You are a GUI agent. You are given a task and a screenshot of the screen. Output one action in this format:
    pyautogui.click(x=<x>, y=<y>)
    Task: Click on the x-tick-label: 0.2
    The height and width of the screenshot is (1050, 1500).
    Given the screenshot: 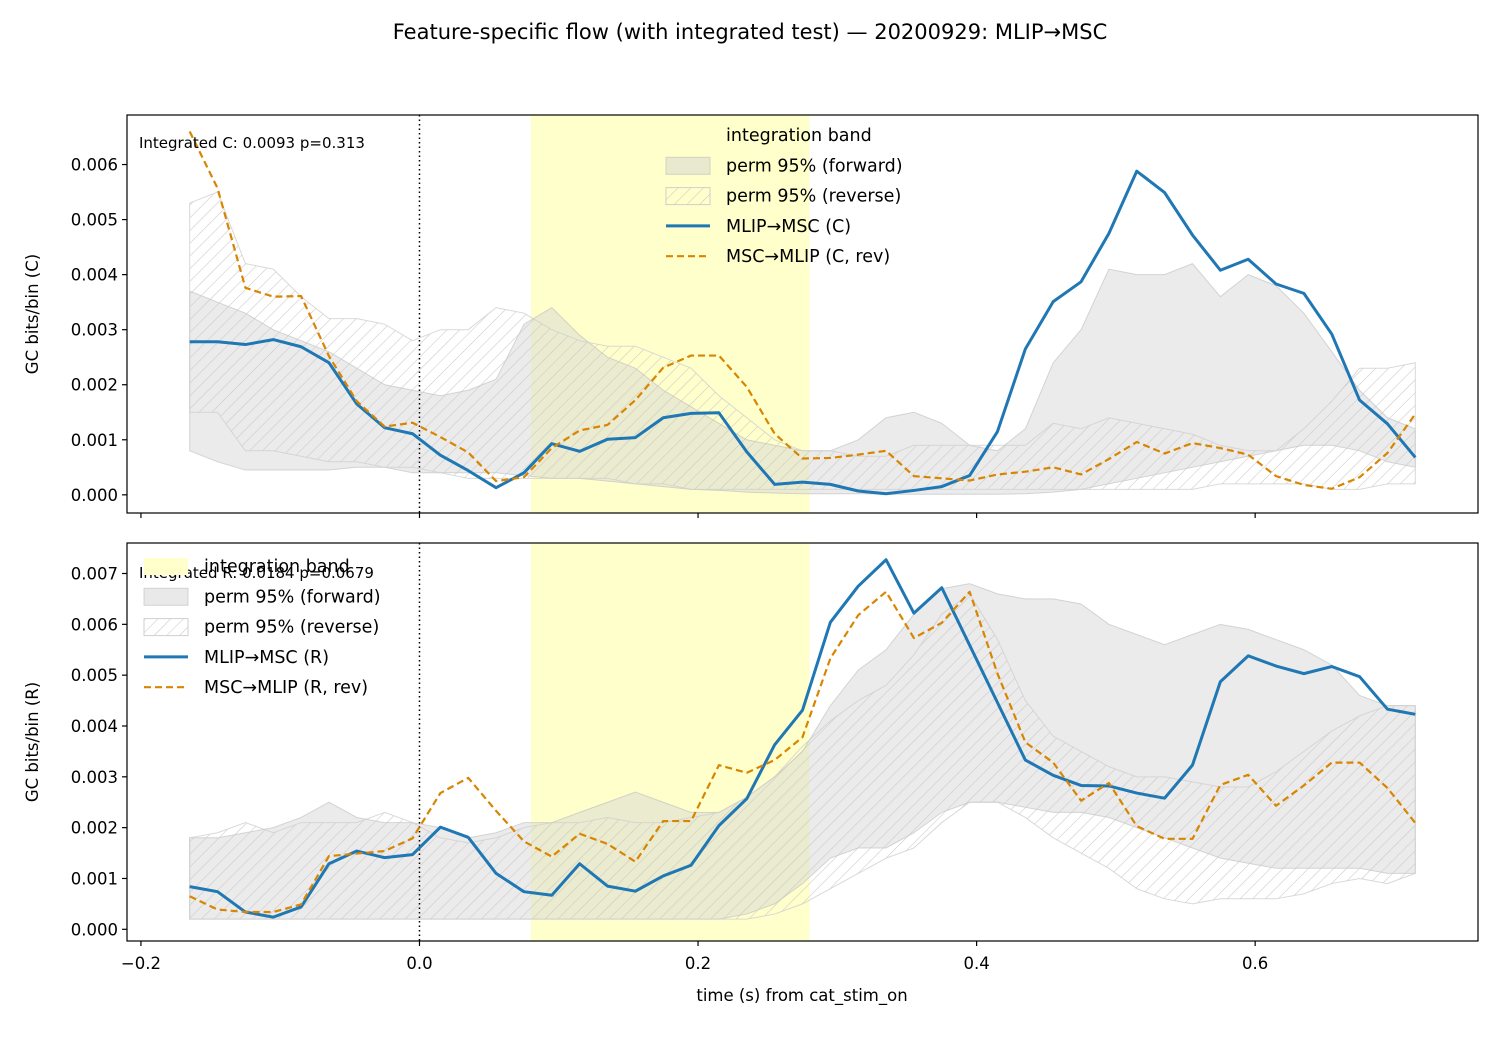 What is the action you would take?
    pyautogui.click(x=698, y=963)
    